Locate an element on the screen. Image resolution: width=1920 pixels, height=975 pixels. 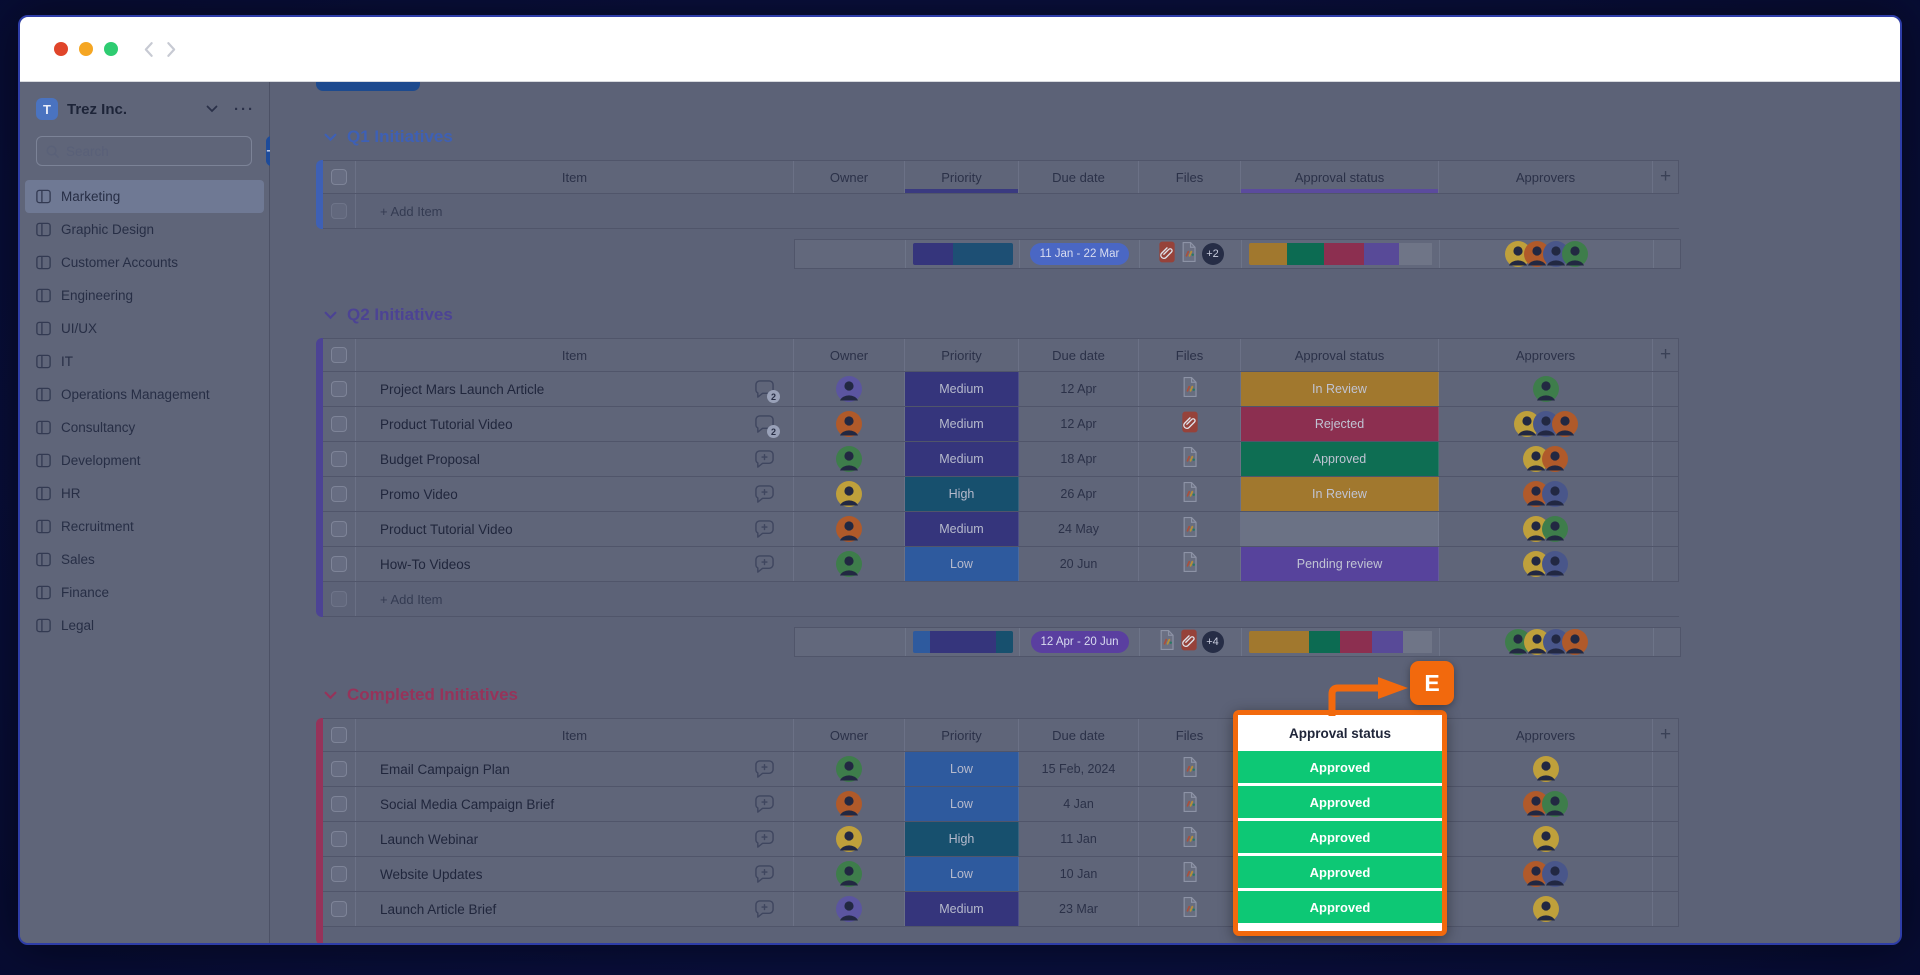
due-date-cell: 10 Jan is located at coordinates (1079, 874).